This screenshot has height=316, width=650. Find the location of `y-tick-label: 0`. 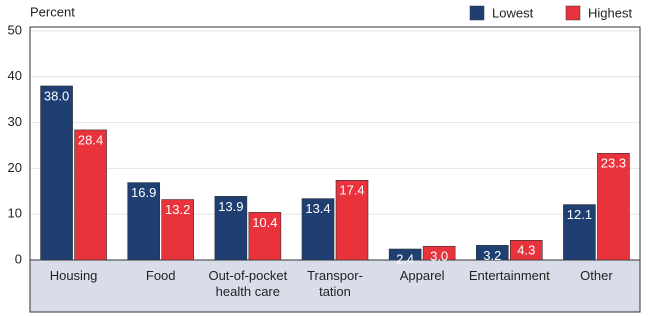

y-tick-label: 0 is located at coordinates (18, 258).